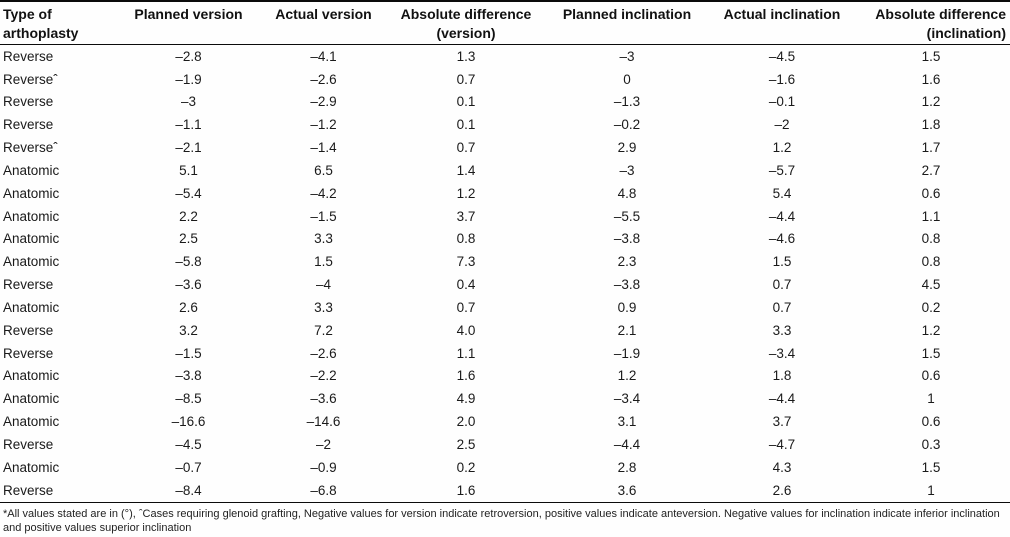  What do you see at coordinates (505, 376) in the screenshot?
I see `table-row: Anatomic –3.8 –2.2 1.6 1.2 1.8 0.6` at bounding box center [505, 376].